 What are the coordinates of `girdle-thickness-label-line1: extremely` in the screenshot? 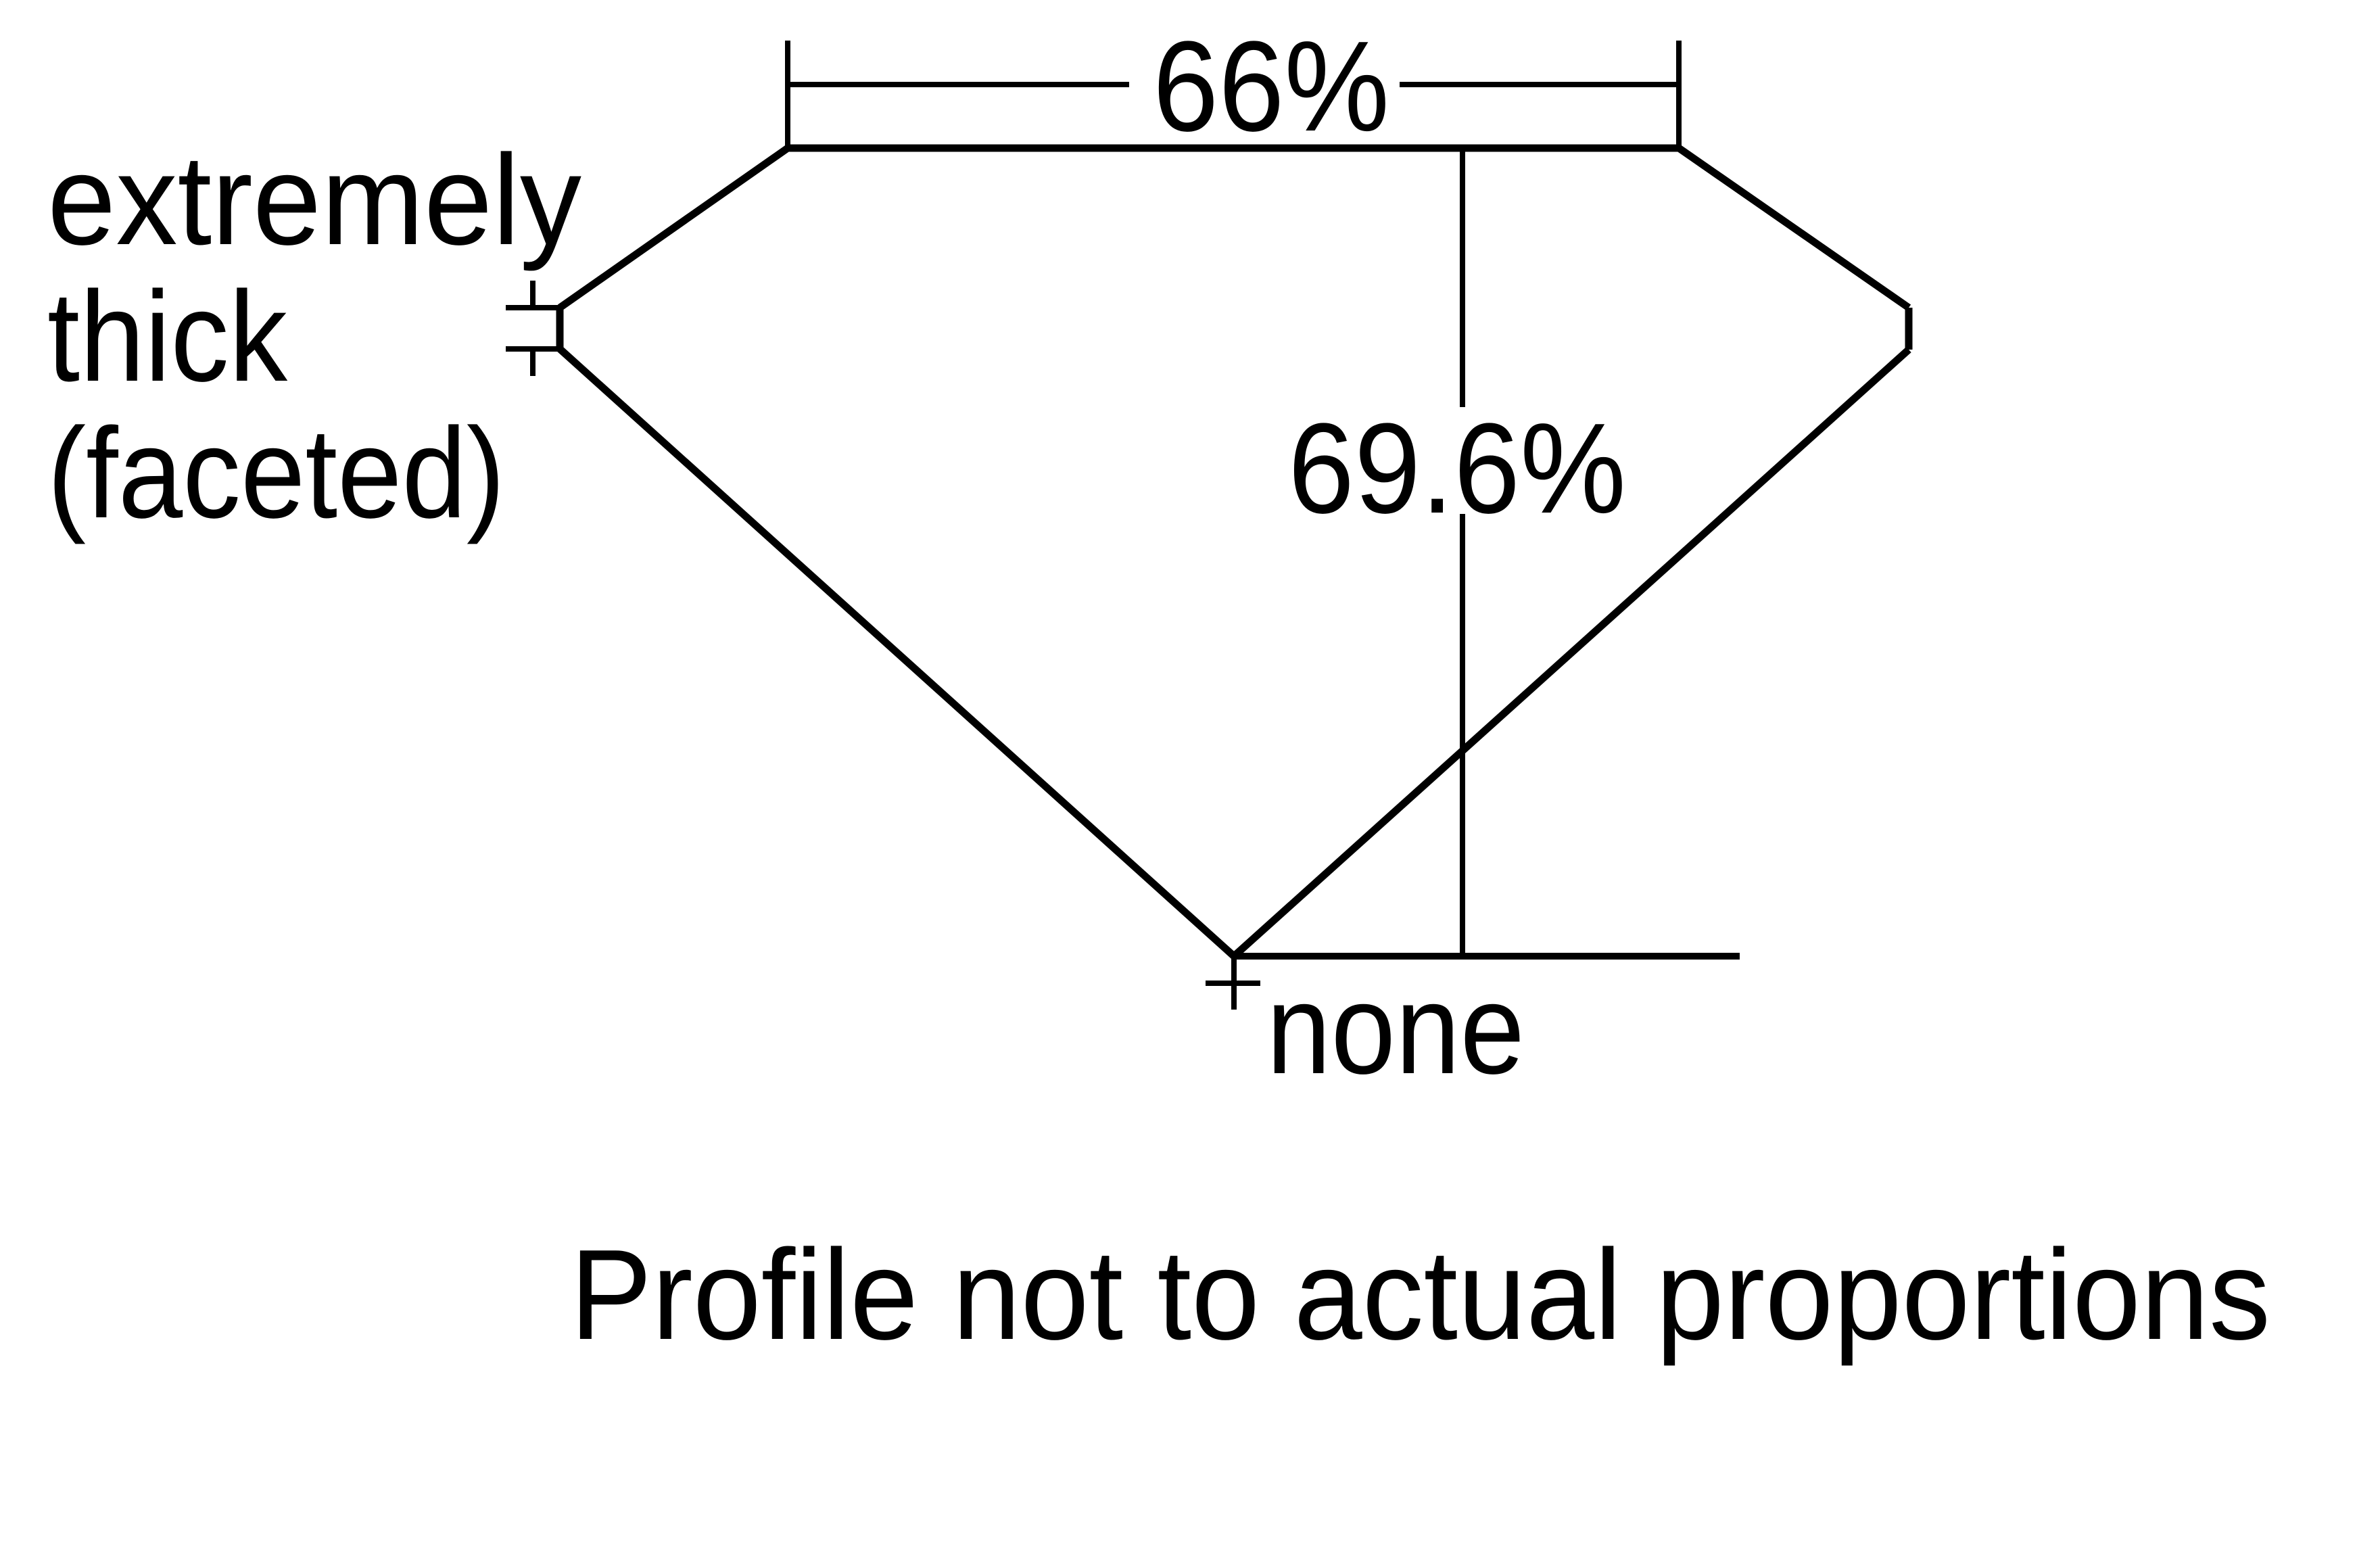 It's located at (314, 200).